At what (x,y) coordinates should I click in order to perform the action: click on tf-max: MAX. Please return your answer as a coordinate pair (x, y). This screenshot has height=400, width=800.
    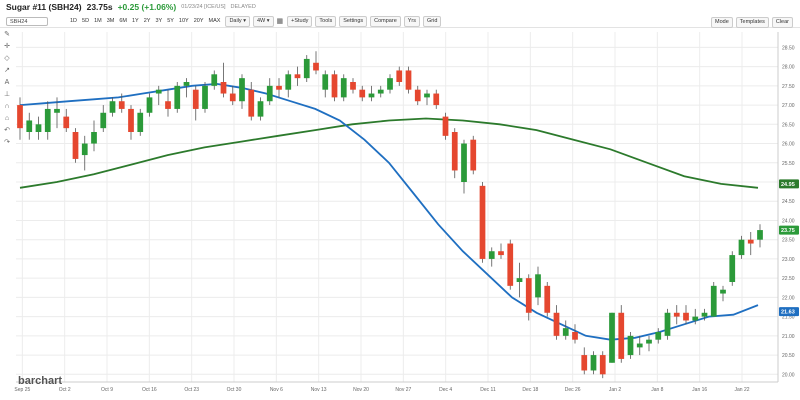
    Looking at the image, I should click on (214, 21).